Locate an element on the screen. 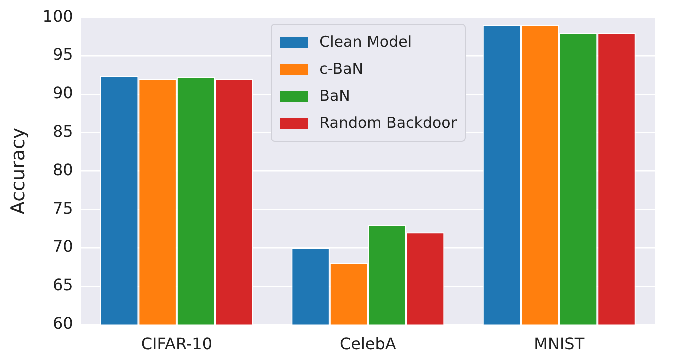 The width and height of the screenshot is (675, 362). legend-label: Clean Model is located at coordinates (366, 42).